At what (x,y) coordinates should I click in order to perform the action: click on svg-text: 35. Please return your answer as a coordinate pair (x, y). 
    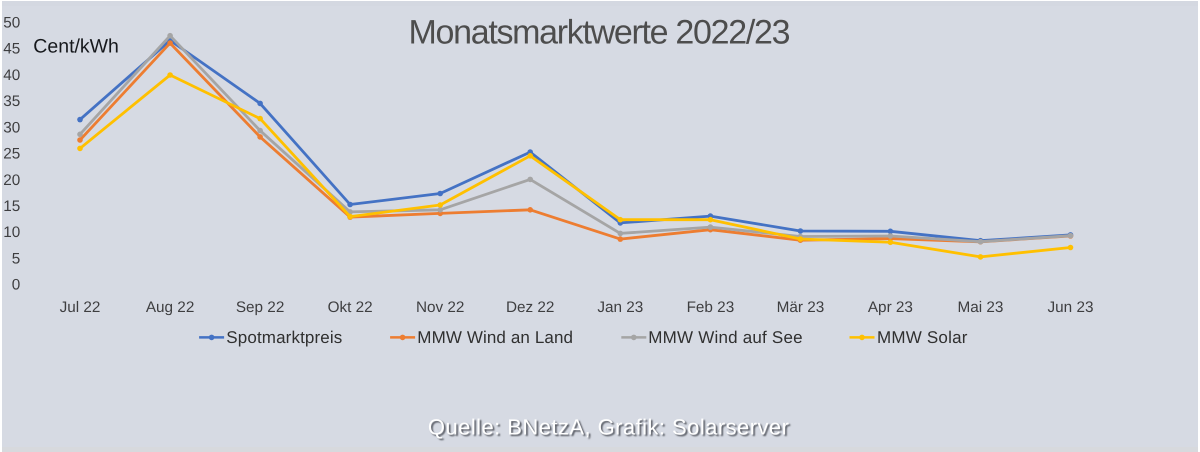
    Looking at the image, I should click on (11, 101).